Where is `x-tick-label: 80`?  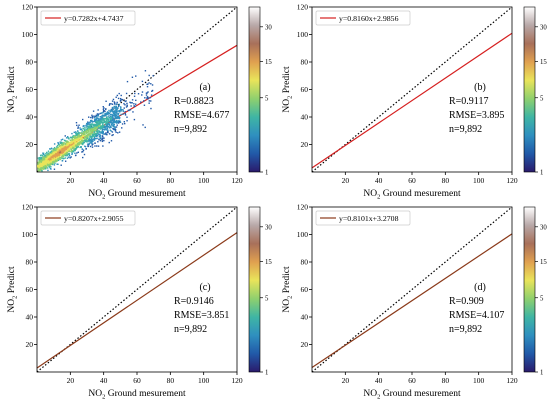 x-tick-label: 80 is located at coordinates (171, 180).